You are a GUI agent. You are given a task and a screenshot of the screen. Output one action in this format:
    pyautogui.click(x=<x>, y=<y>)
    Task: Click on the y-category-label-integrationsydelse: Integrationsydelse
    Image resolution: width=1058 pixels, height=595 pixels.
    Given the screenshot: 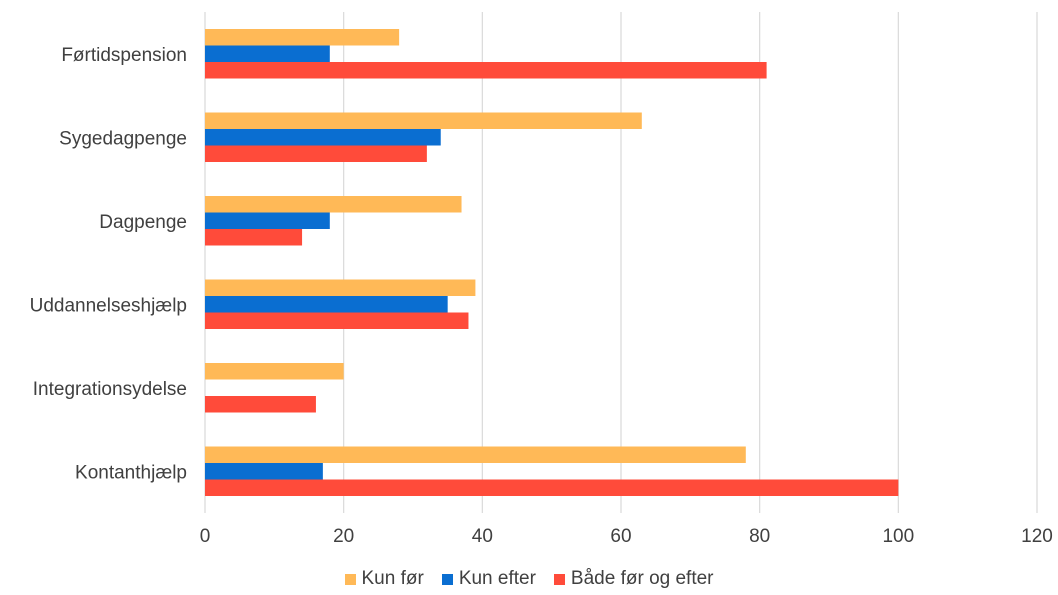 What is the action you would take?
    pyautogui.click(x=110, y=389)
    